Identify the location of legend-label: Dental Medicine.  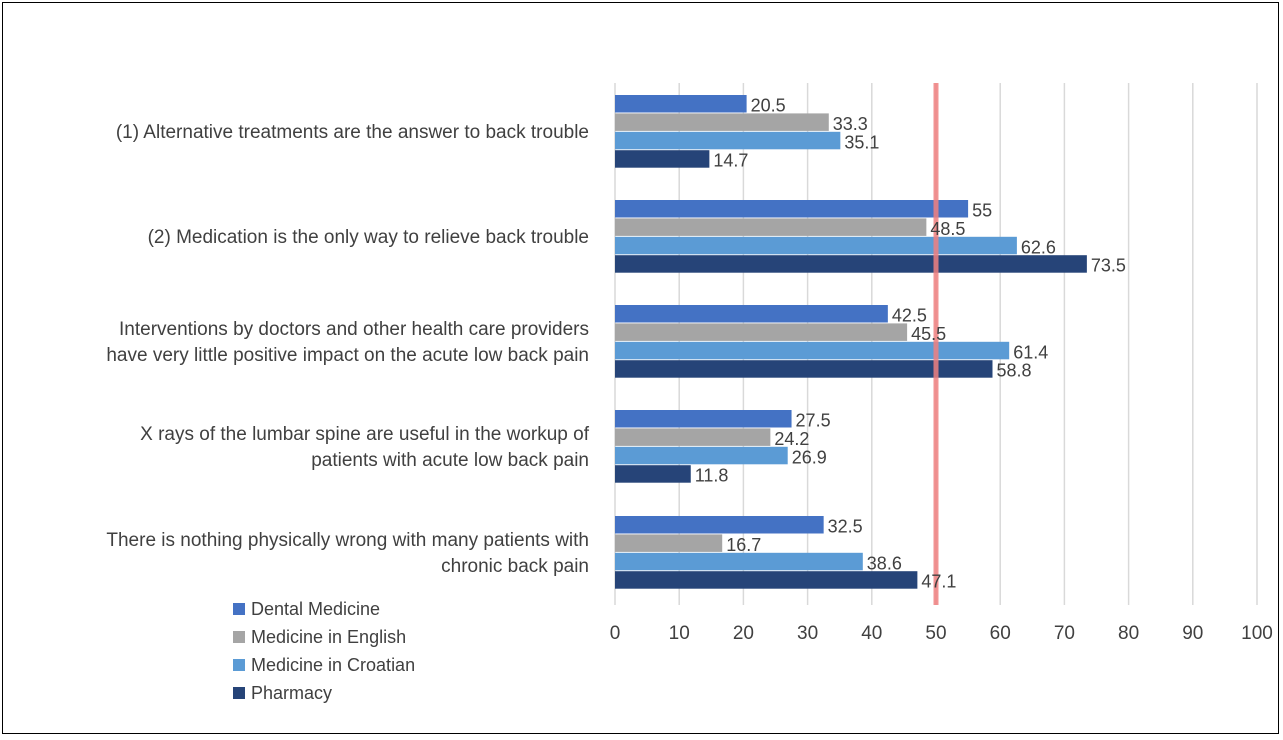
(315, 609).